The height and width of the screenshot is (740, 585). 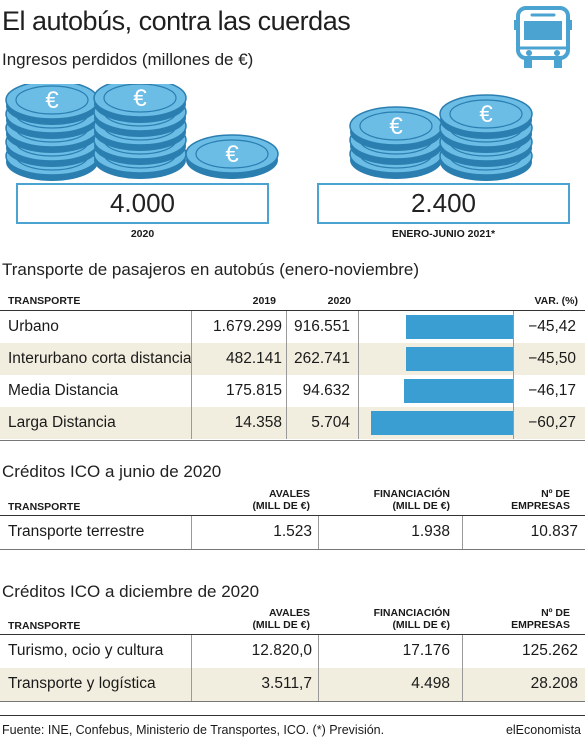 What do you see at coordinates (82, 683) in the screenshot?
I see `row-type: Transporte y logística` at bounding box center [82, 683].